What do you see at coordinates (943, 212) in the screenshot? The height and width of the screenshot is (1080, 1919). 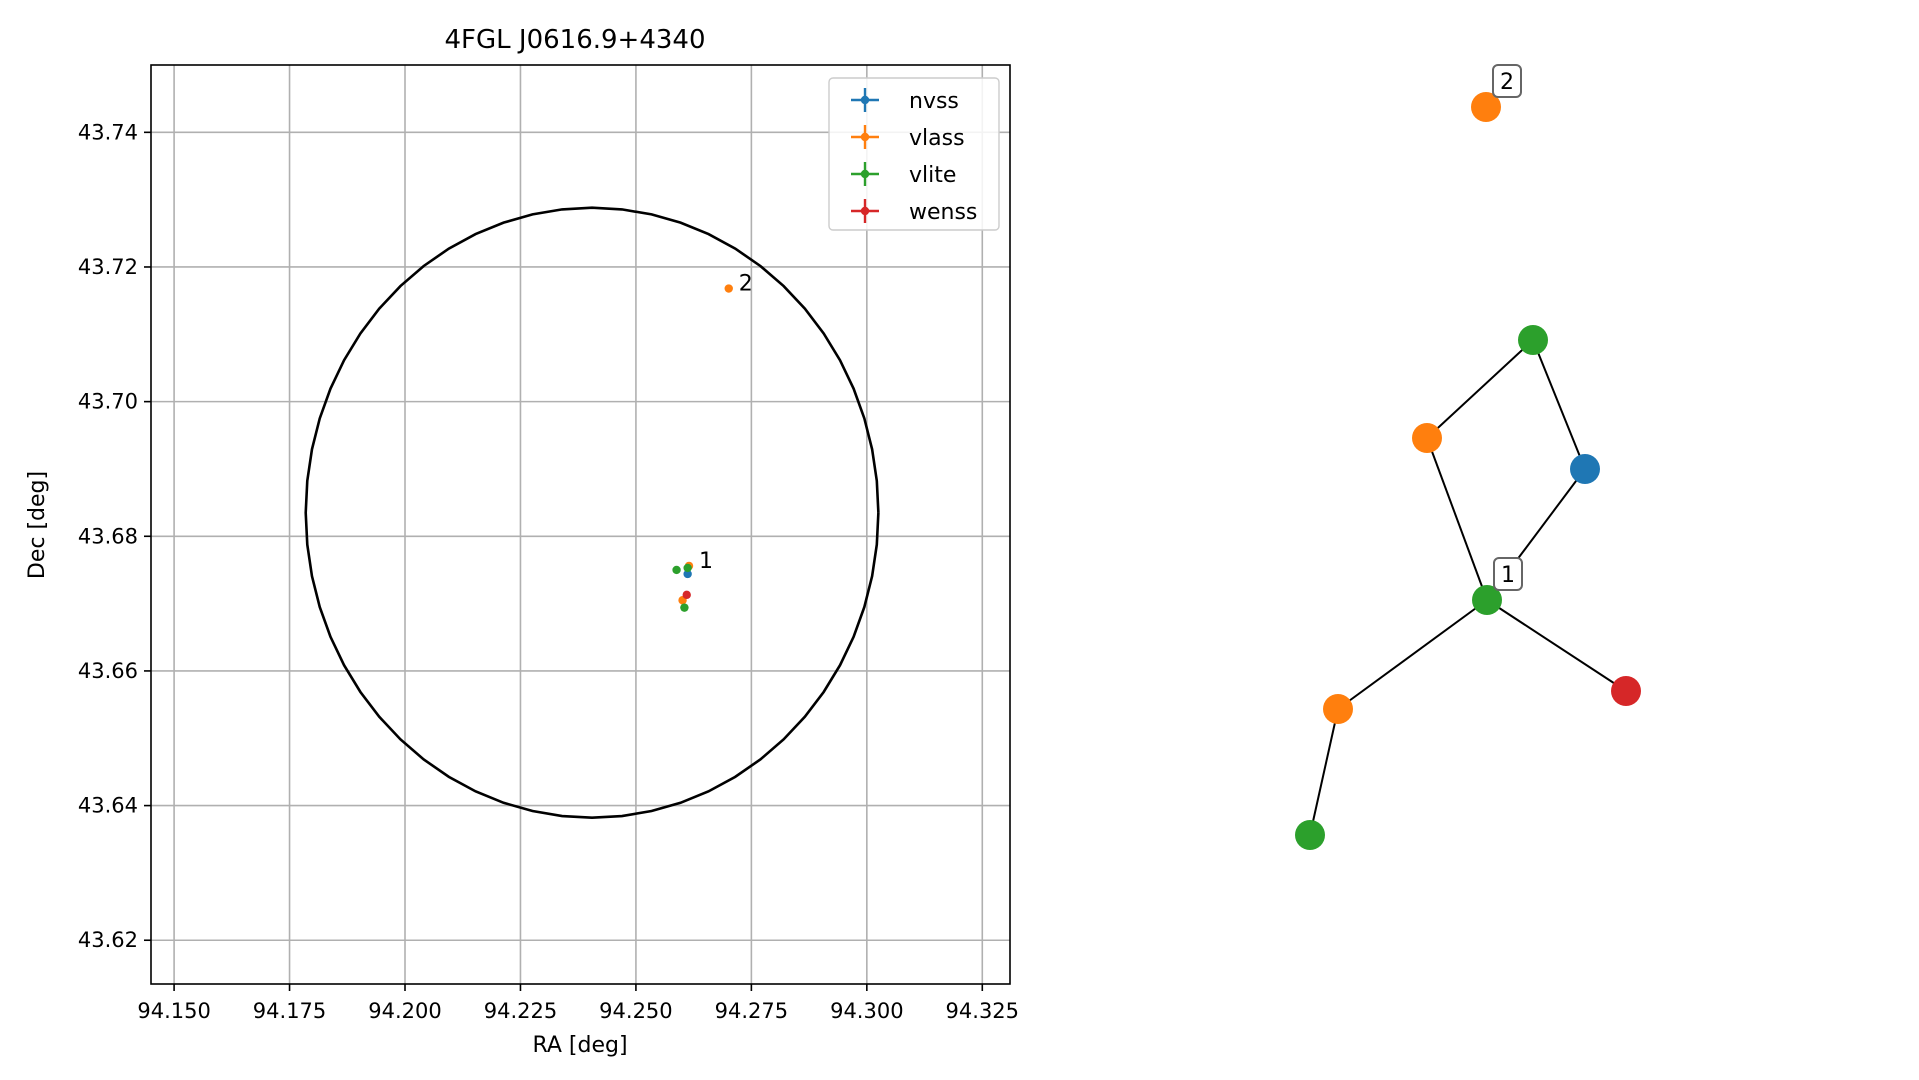 I see `legend-label: wenss` at bounding box center [943, 212].